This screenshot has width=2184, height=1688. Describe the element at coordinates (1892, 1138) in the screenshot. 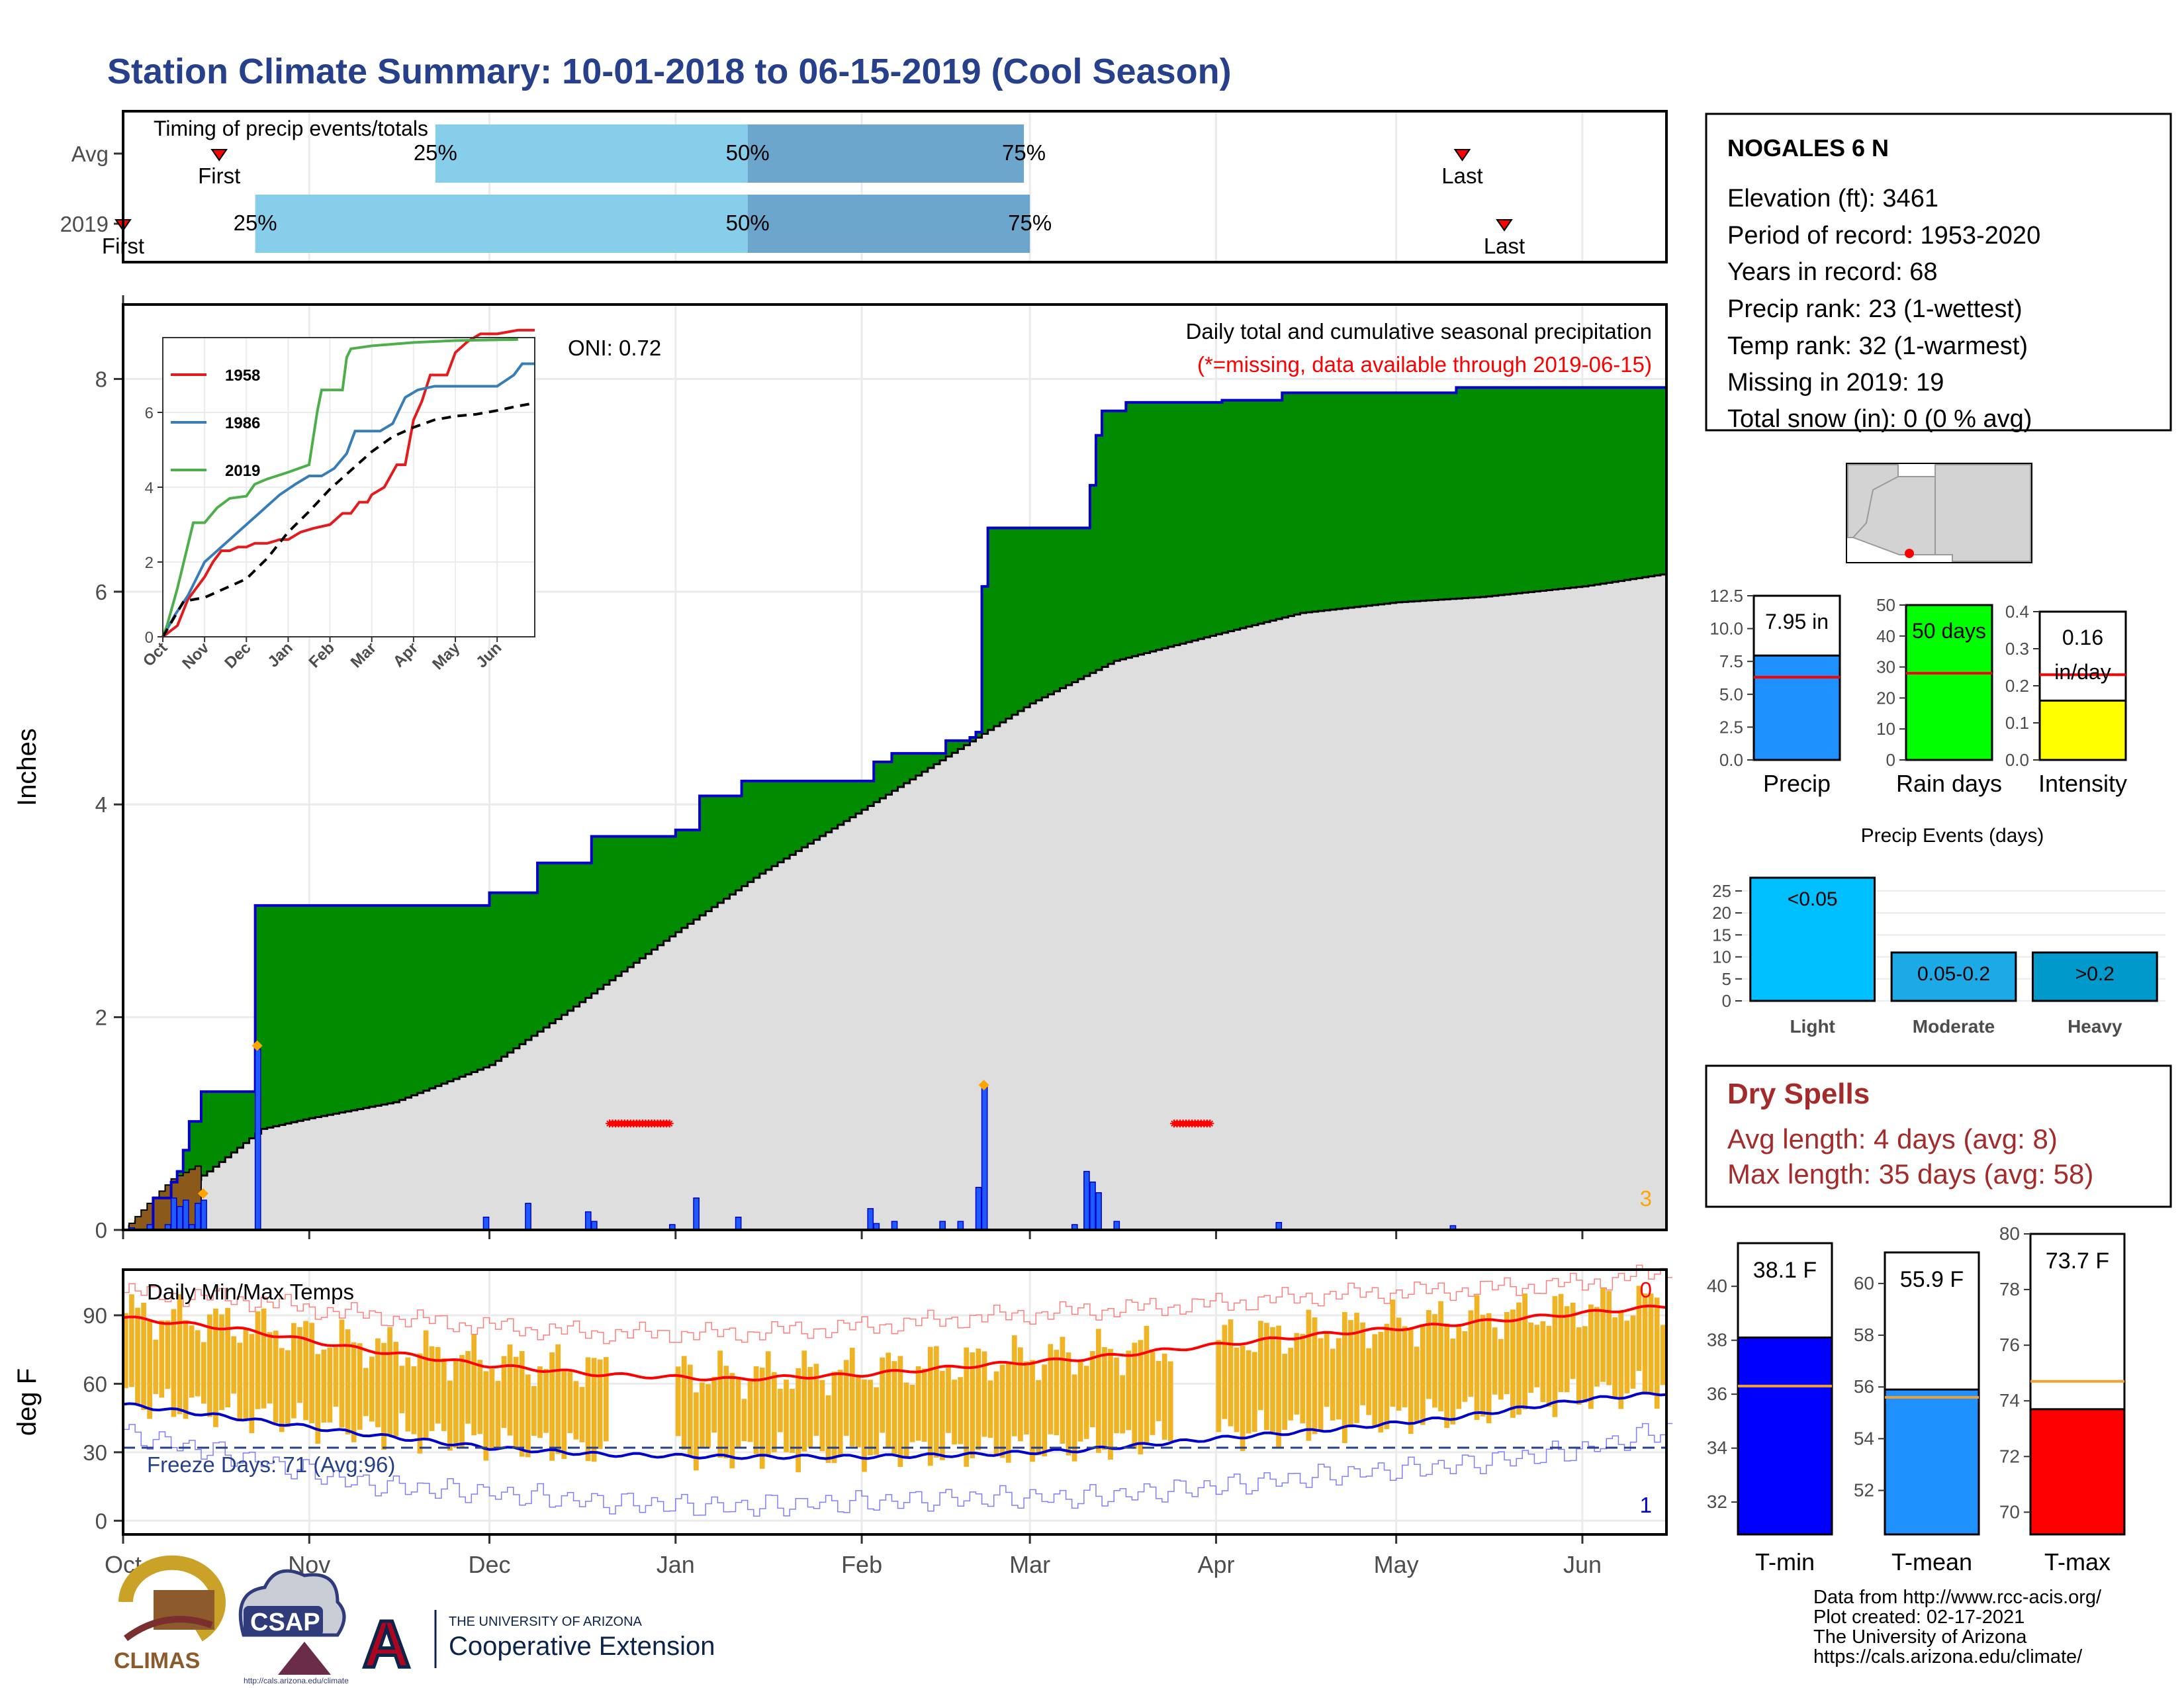

I see `dry-spells-avg: Avg length: 4 days (avg: 8)` at that location.